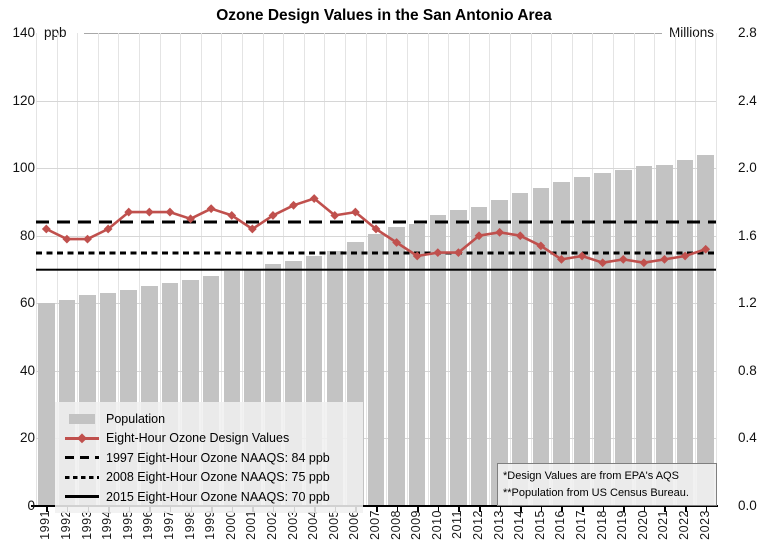  Describe the element at coordinates (436, 525) in the screenshot. I see `x-axis-year-label: 2010` at that location.